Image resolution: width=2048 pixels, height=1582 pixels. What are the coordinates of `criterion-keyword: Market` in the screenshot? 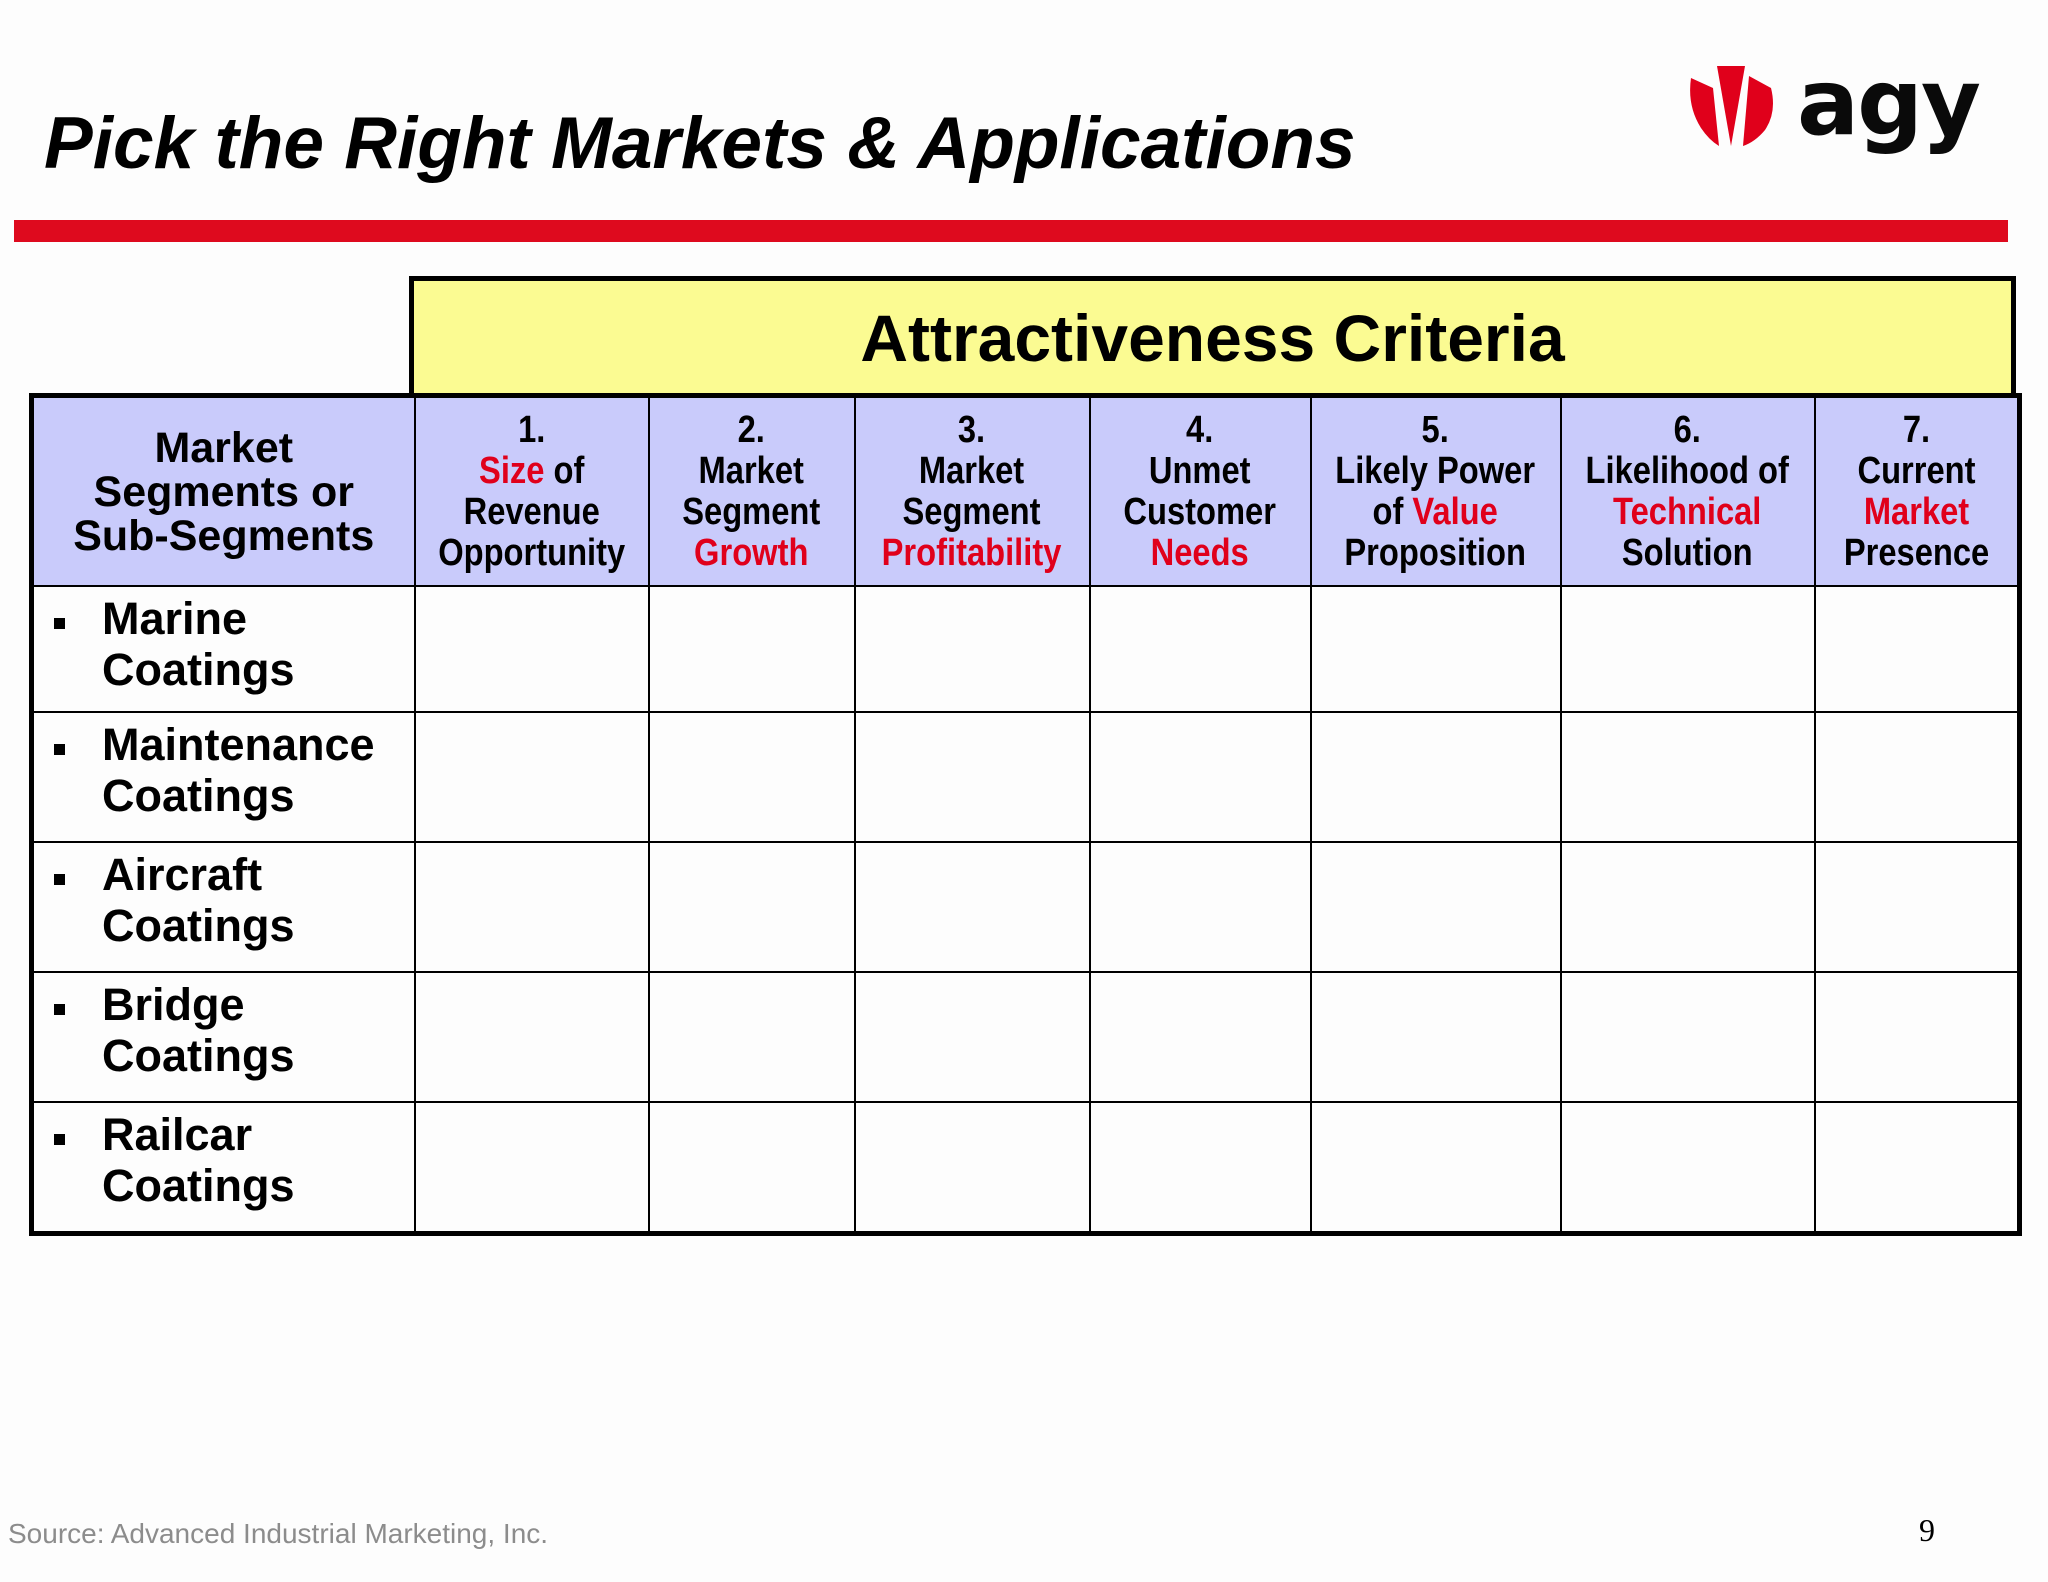 It's located at (1916, 511).